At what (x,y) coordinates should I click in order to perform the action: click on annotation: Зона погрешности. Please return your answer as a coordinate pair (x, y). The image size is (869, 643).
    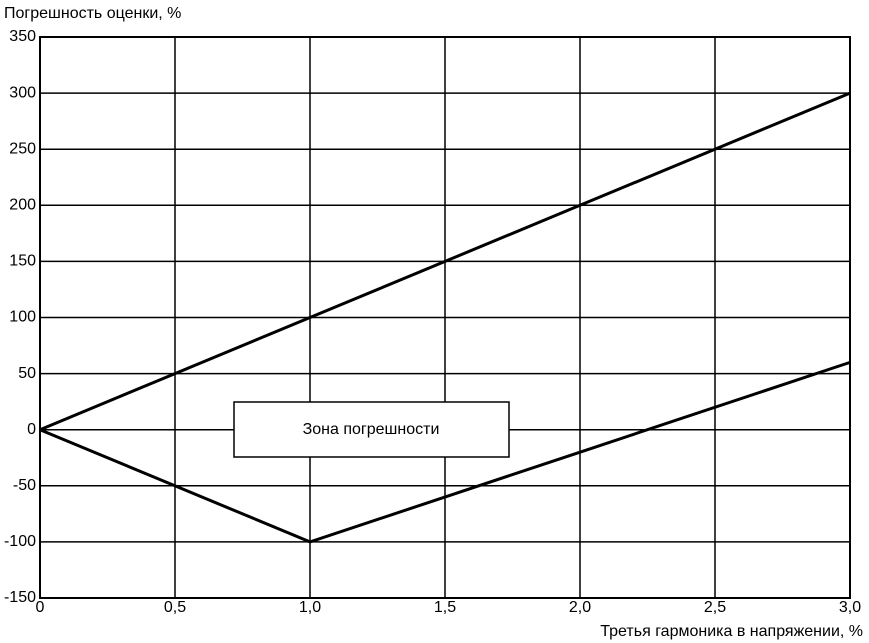
    Looking at the image, I should click on (371, 429).